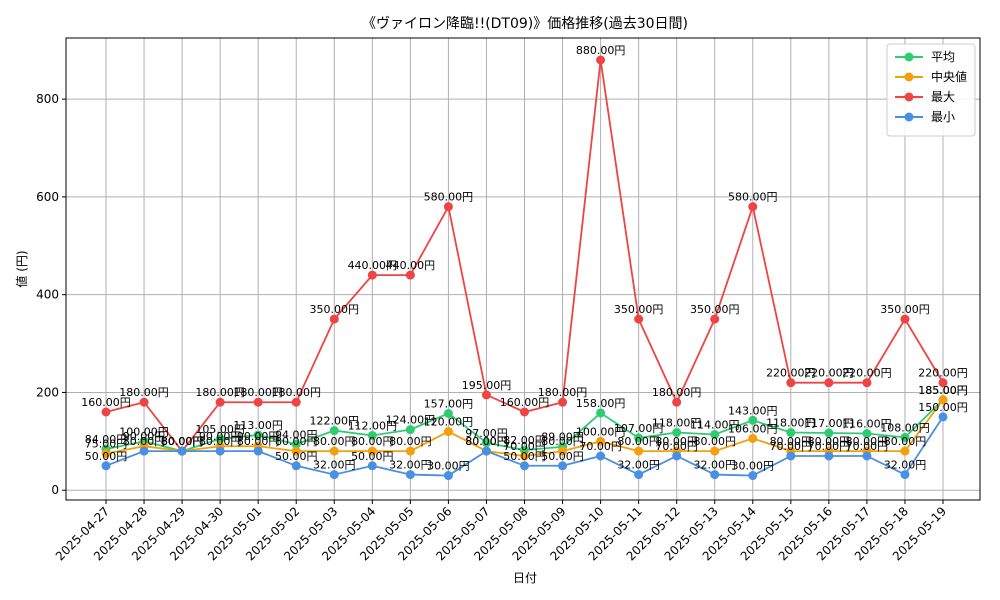 This screenshot has width=1000, height=600. Describe the element at coordinates (562, 437) in the screenshot. I see `data-label: 89.00円` at that location.